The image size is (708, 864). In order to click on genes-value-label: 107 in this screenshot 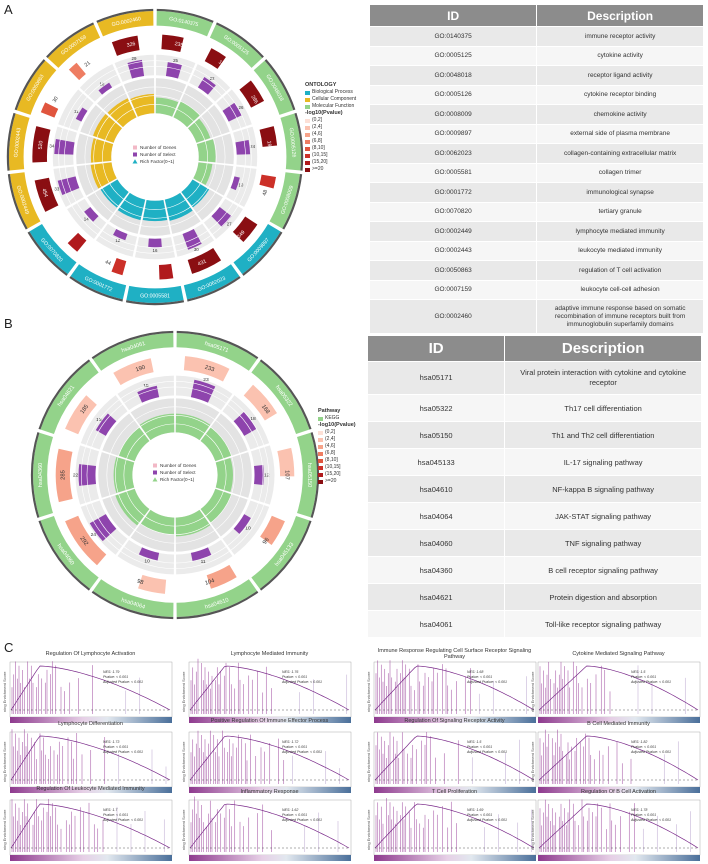, I will do `click(286, 475)`.